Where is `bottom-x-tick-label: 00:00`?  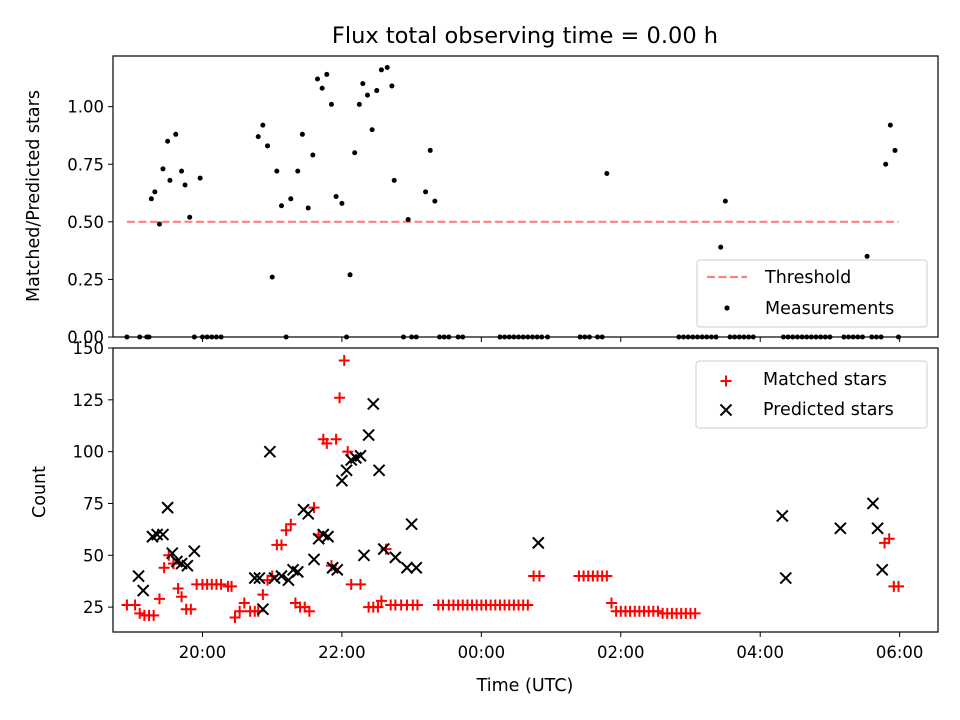
bottom-x-tick-label: 00:00 is located at coordinates (482, 652).